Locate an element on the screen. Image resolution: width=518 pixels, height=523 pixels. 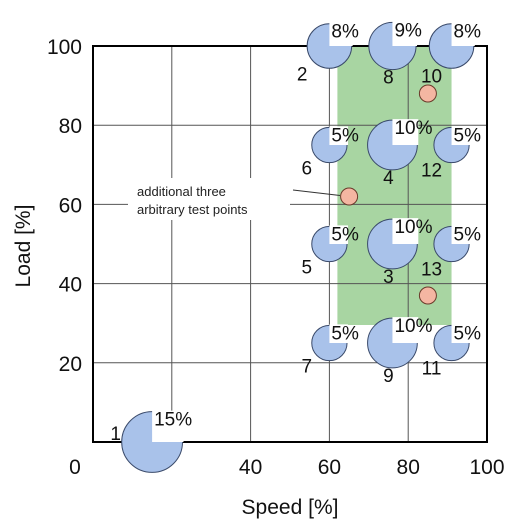
mode-id-label: 10 is located at coordinates (431, 76).